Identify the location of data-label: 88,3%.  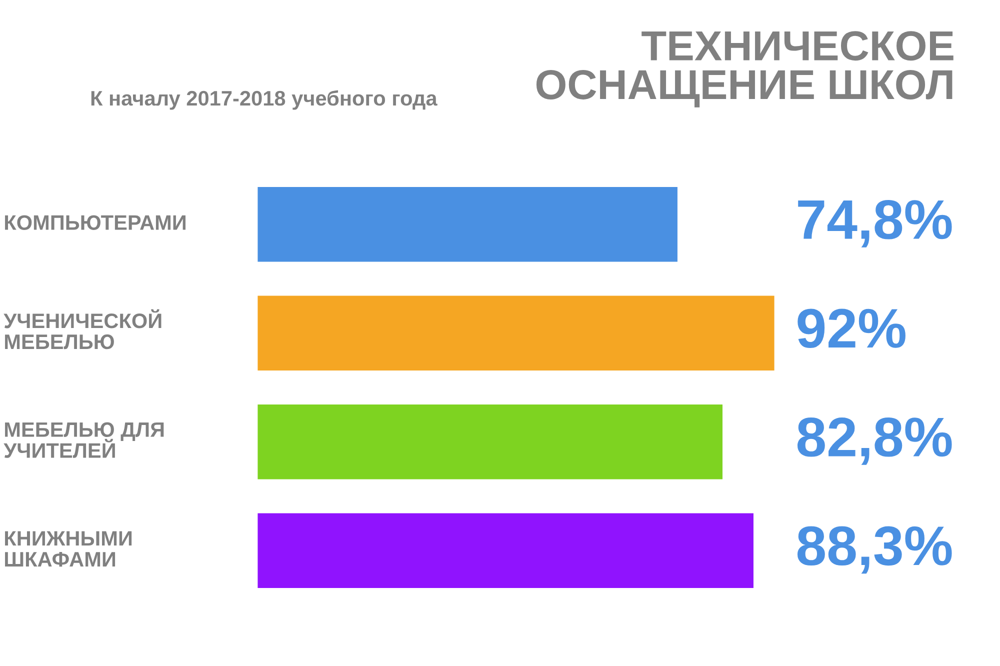
(874, 550).